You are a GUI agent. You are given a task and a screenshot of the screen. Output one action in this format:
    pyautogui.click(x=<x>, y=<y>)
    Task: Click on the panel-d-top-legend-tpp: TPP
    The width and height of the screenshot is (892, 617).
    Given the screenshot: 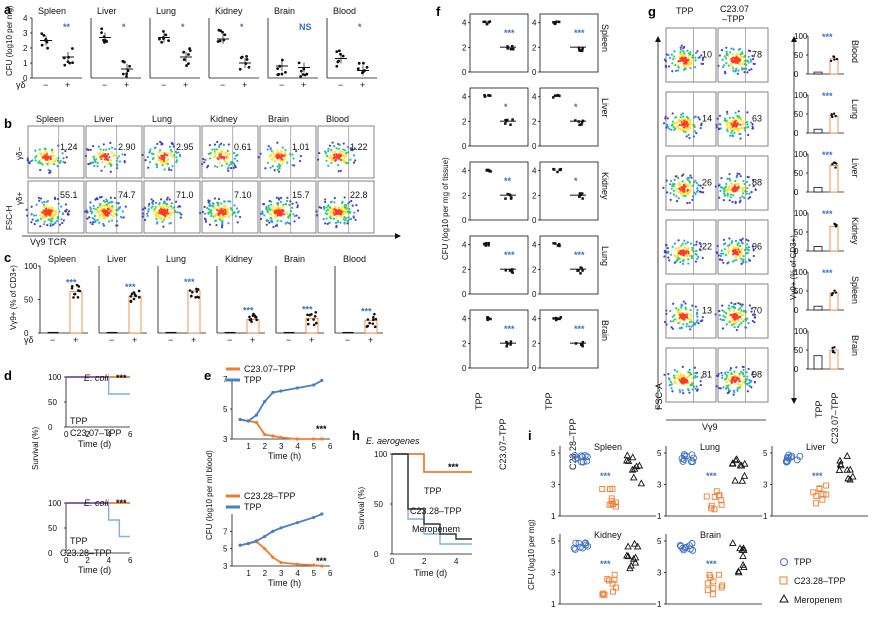 What is the action you would take?
    pyautogui.click(x=79, y=421)
    